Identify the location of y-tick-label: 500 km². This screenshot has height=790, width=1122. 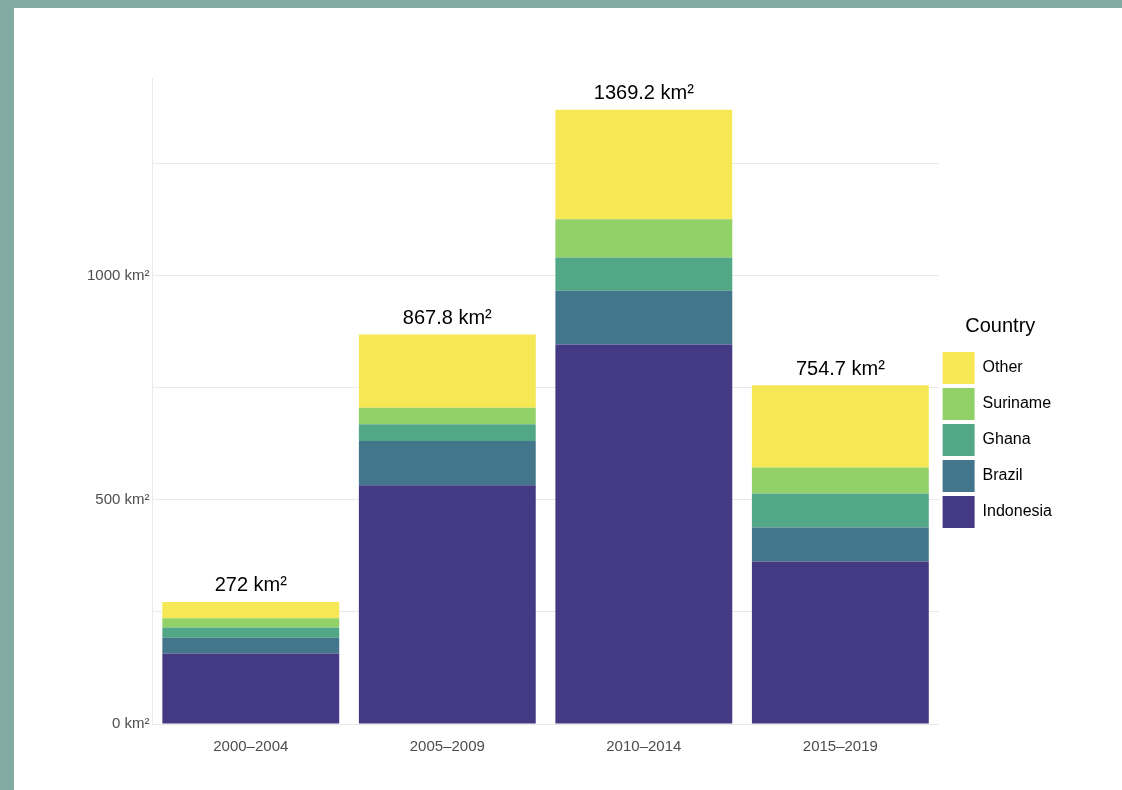
(122, 498).